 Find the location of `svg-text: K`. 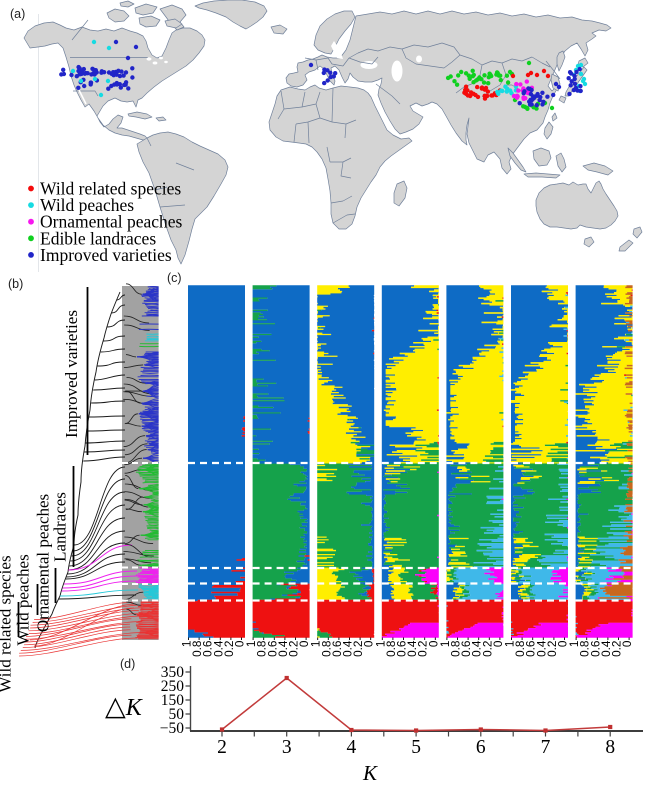

svg-text: K is located at coordinates (370, 773).